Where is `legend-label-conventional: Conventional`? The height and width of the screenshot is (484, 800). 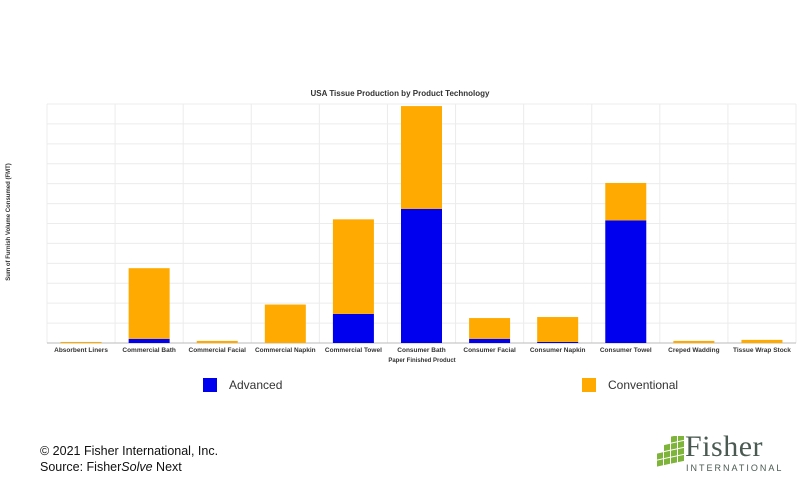
legend-label-conventional: Conventional is located at coordinates (643, 385).